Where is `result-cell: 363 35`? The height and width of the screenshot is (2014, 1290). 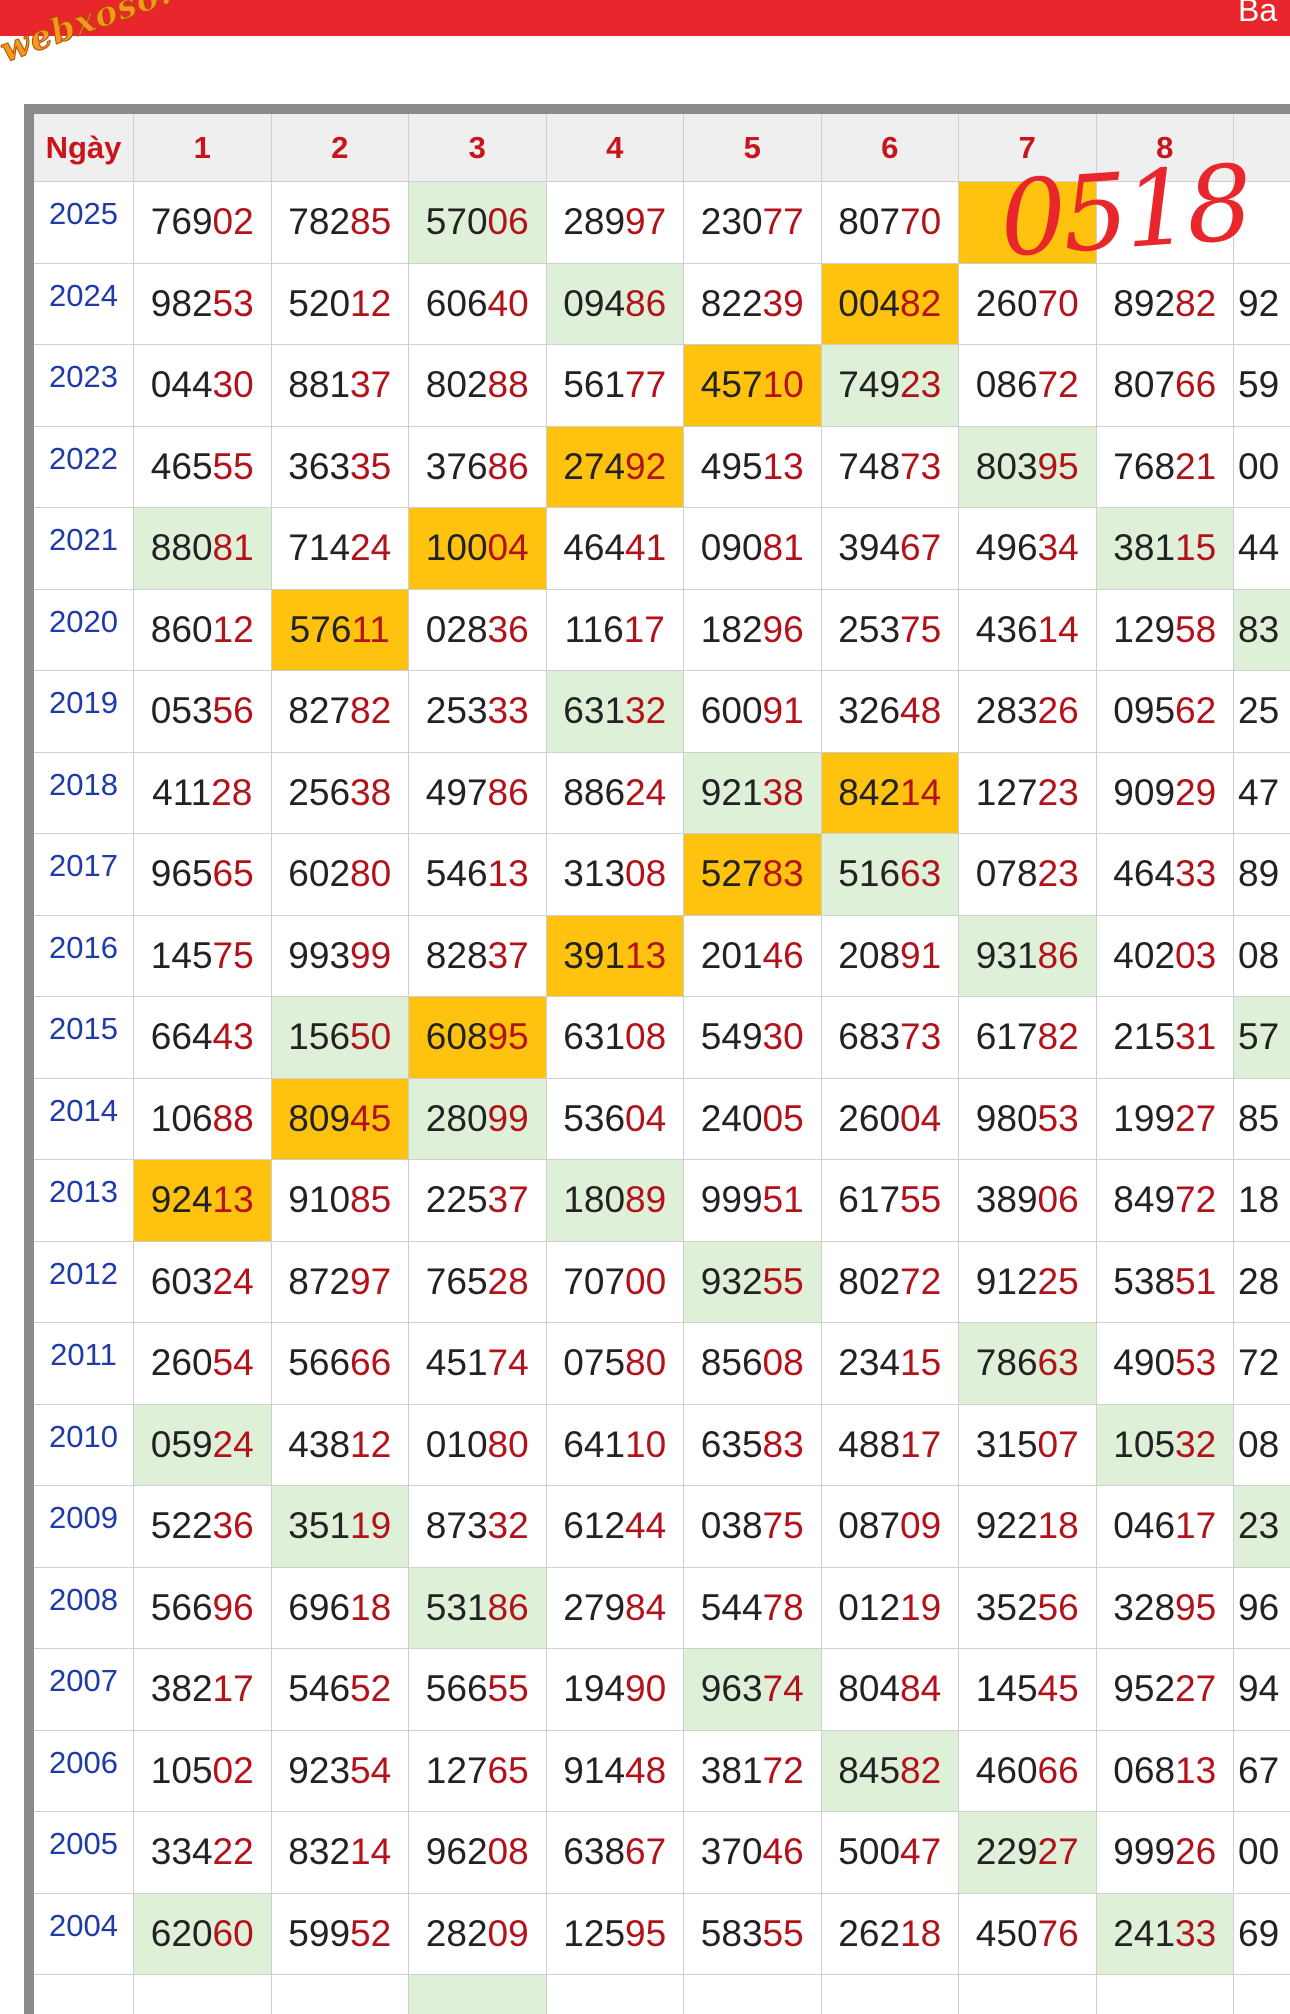
result-cell: 363 35 is located at coordinates (340, 467).